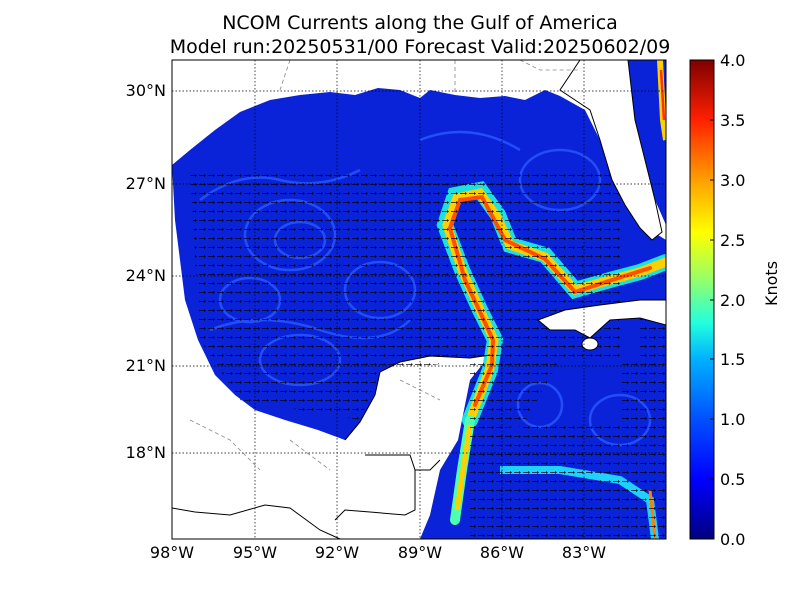 This screenshot has height=600, width=800. Describe the element at coordinates (584, 552) in the screenshot. I see `lon-tick: 83°W` at that location.